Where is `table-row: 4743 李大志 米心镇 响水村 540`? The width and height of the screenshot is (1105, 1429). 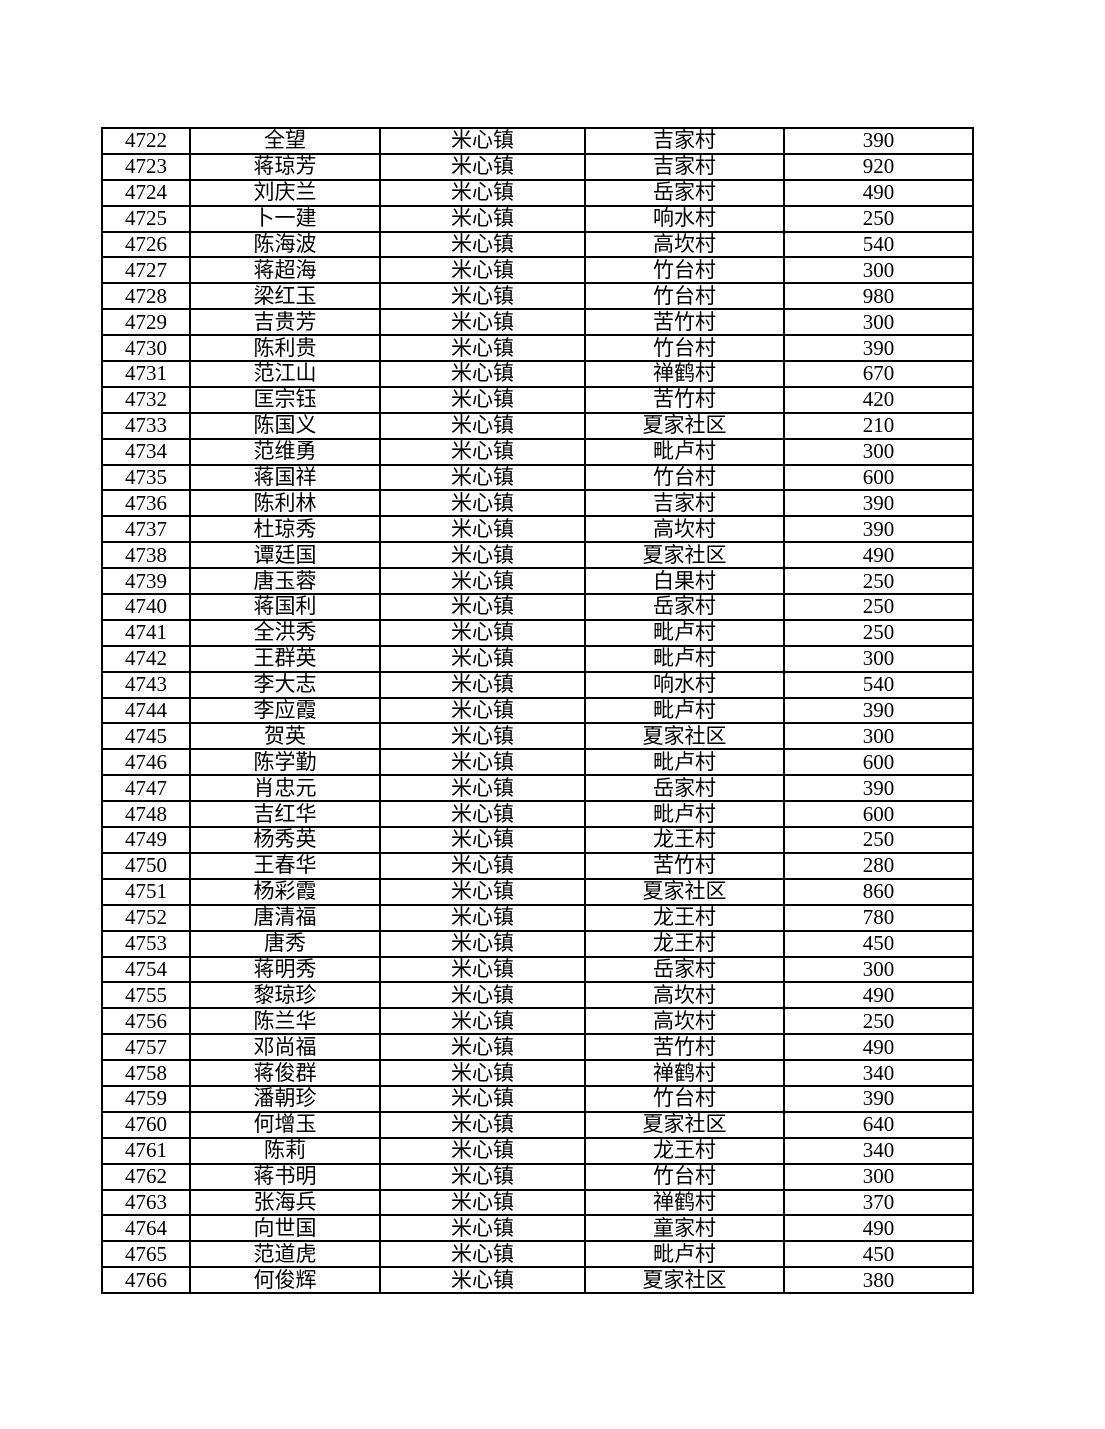 table-row: 4743 李大志 米心镇 响水村 540 is located at coordinates (537, 684).